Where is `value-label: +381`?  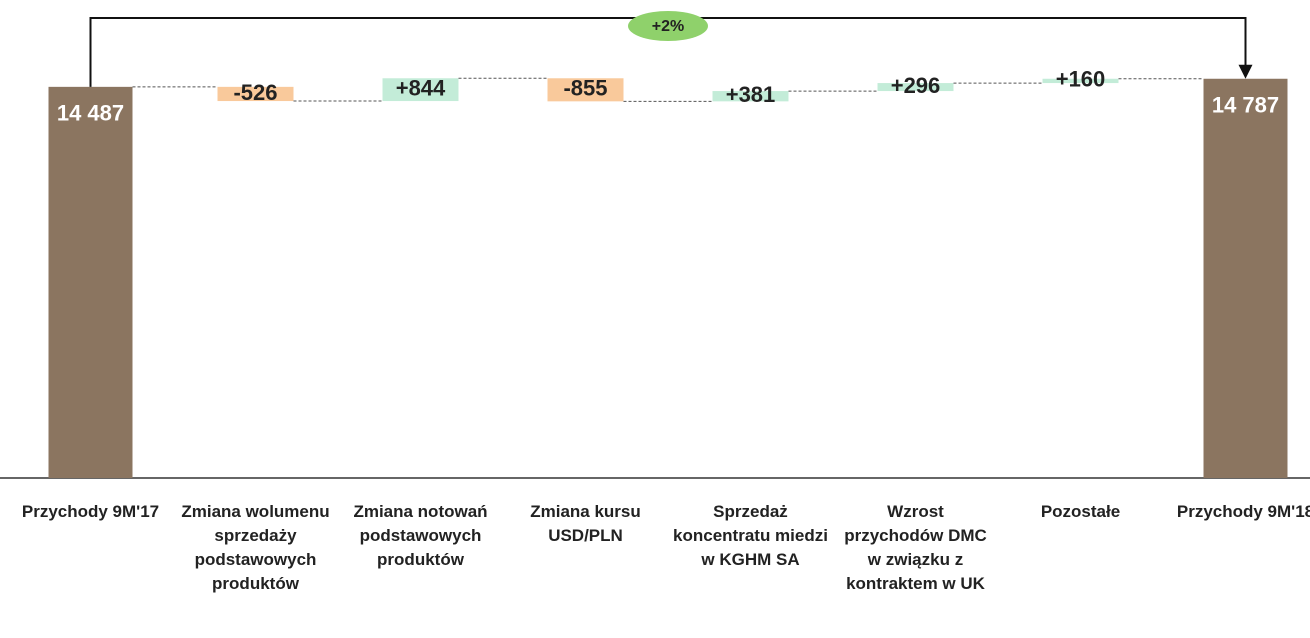 value-label: +381 is located at coordinates (751, 94).